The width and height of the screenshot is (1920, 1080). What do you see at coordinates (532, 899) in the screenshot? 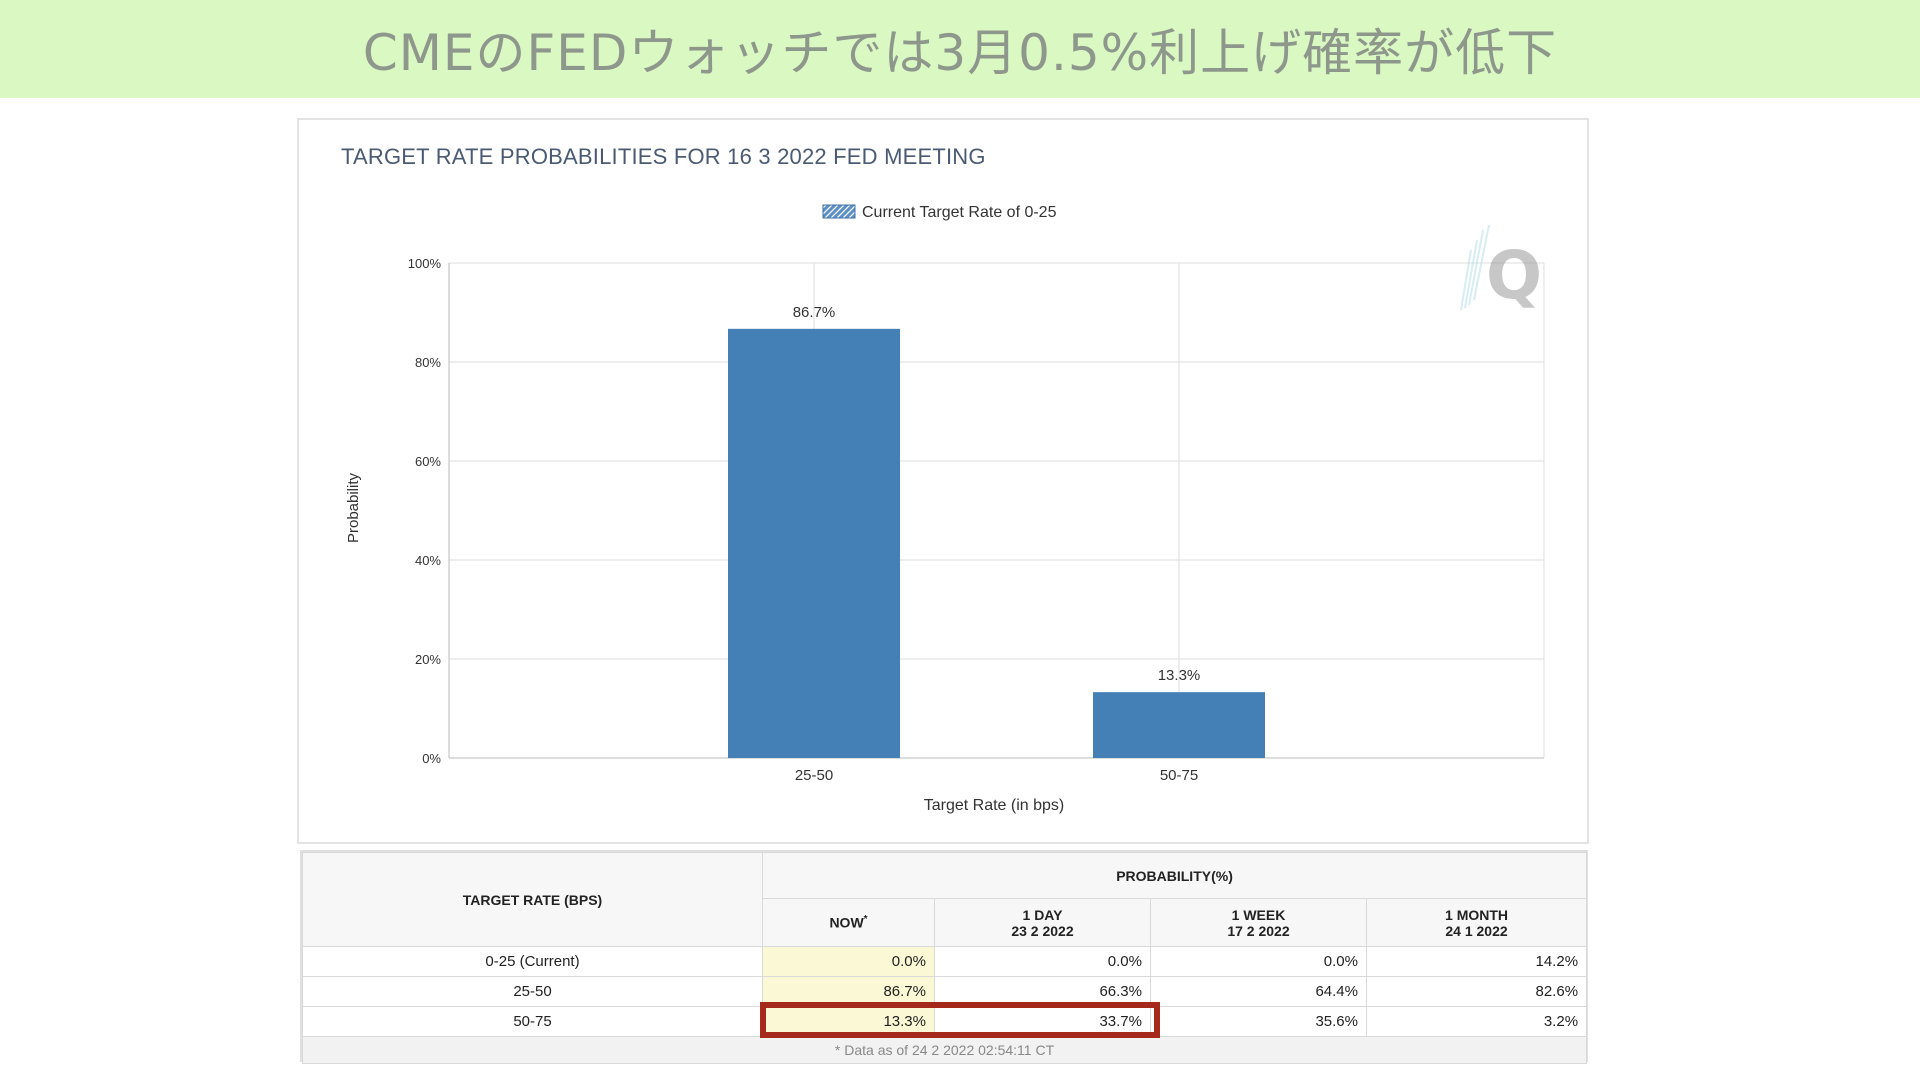
I see `target-rate-header: TARGET RATE (BPS)` at bounding box center [532, 899].